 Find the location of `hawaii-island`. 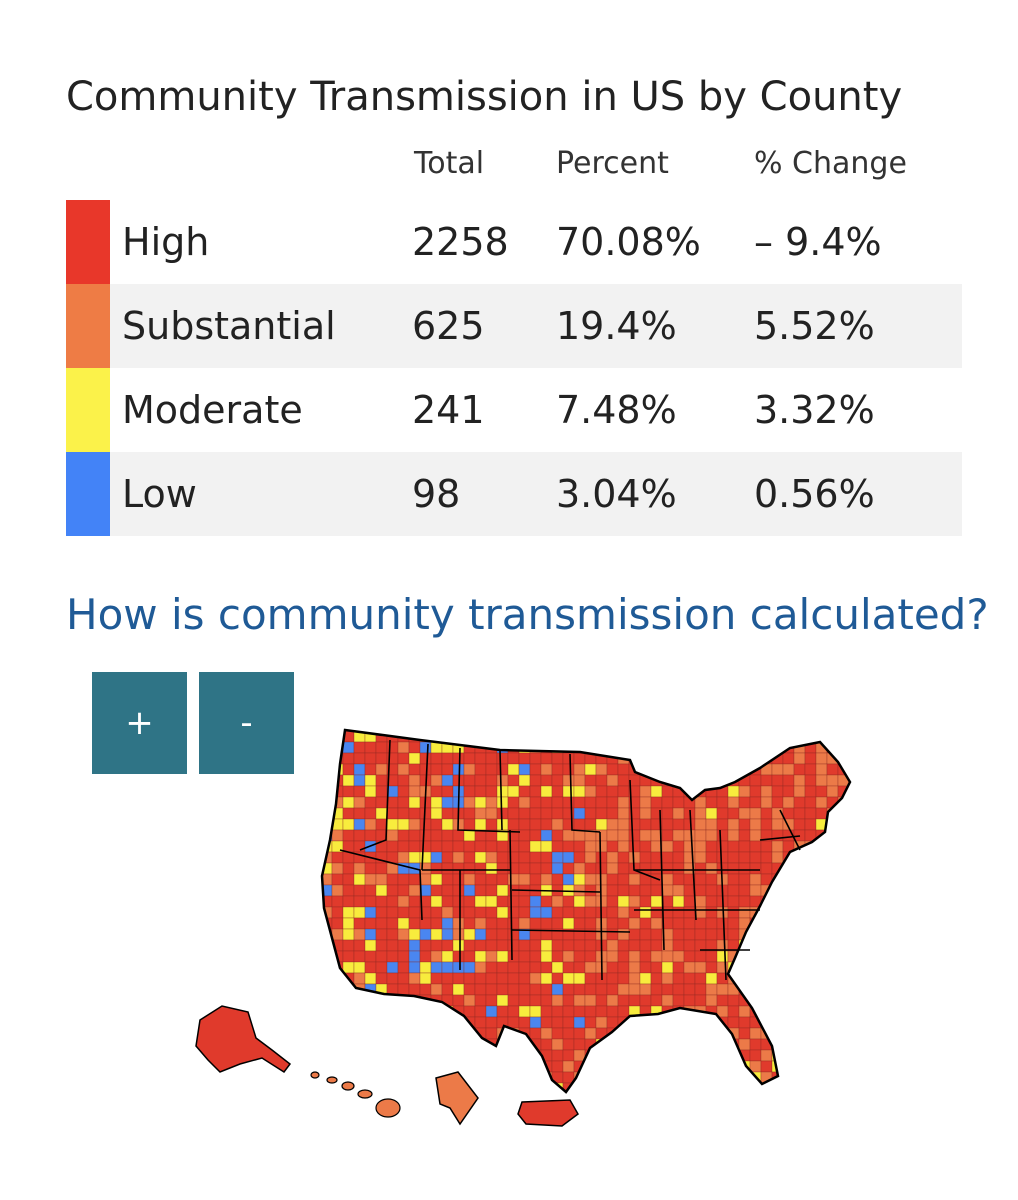

hawaii-island is located at coordinates (348, 1086).